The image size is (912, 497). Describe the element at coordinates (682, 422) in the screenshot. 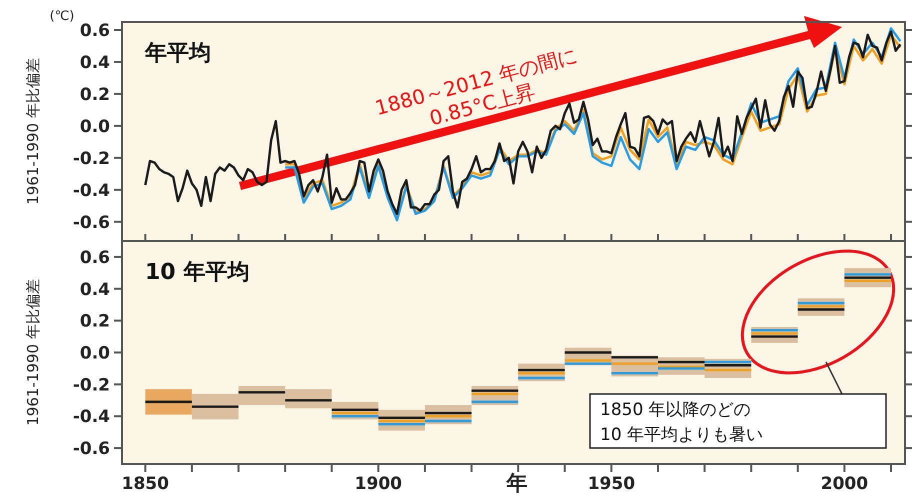

I see `annotation: 1850 年以降のどの 10 年平均よりも暑い` at that location.